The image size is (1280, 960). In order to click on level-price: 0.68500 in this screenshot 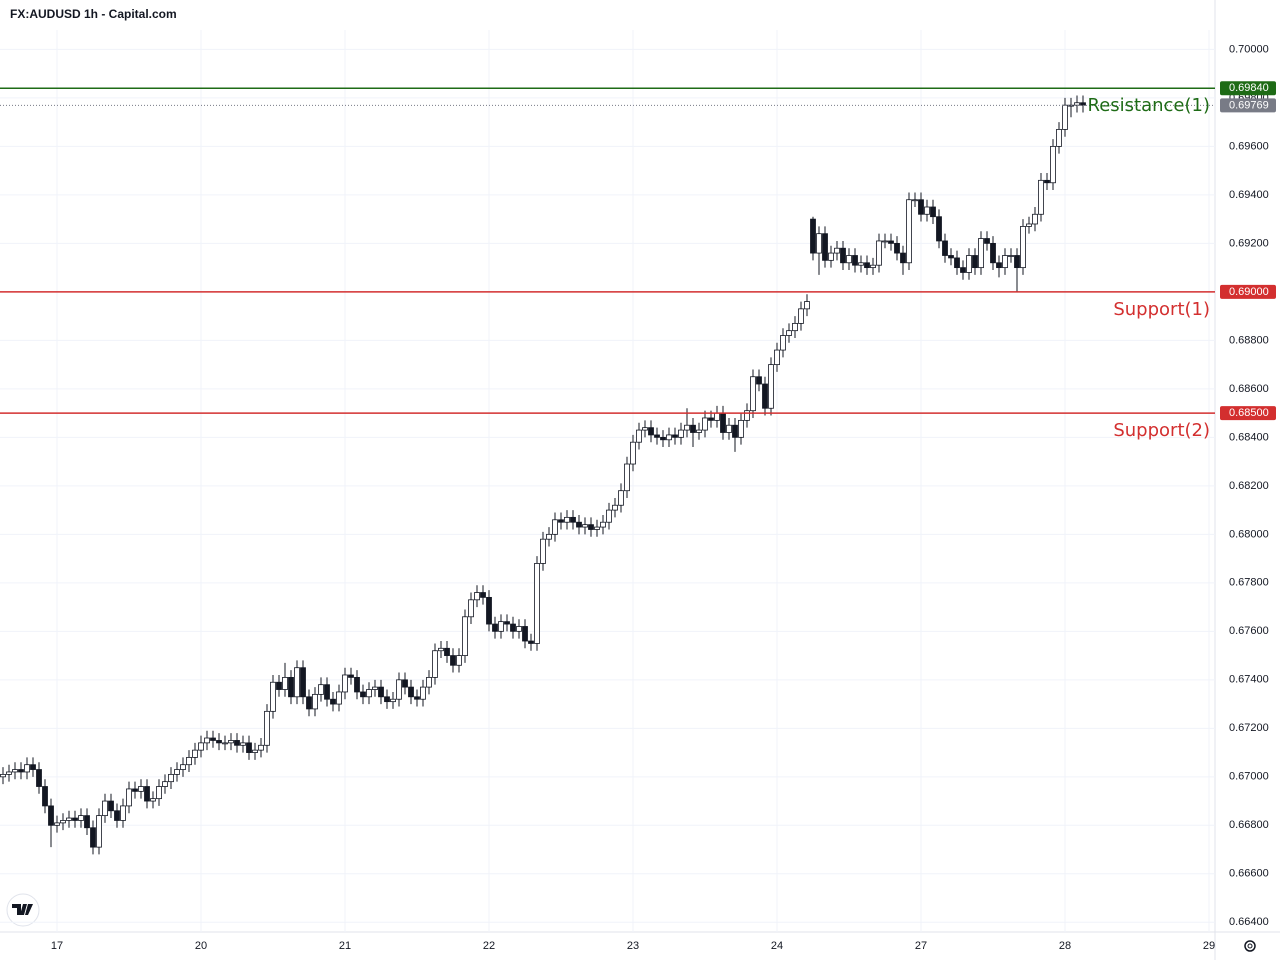, I will do `click(1249, 413)`.